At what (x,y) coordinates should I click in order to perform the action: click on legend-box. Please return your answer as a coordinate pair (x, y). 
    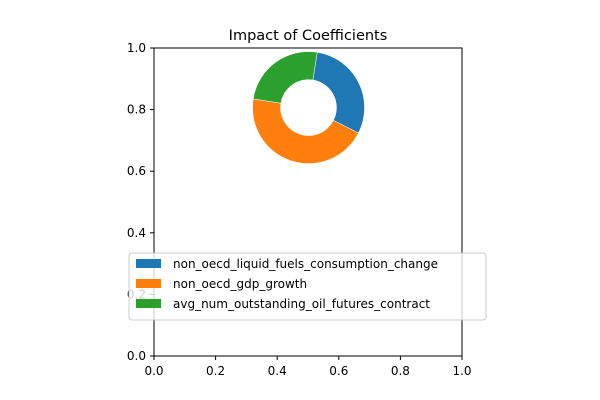
    Looking at the image, I should click on (307, 286).